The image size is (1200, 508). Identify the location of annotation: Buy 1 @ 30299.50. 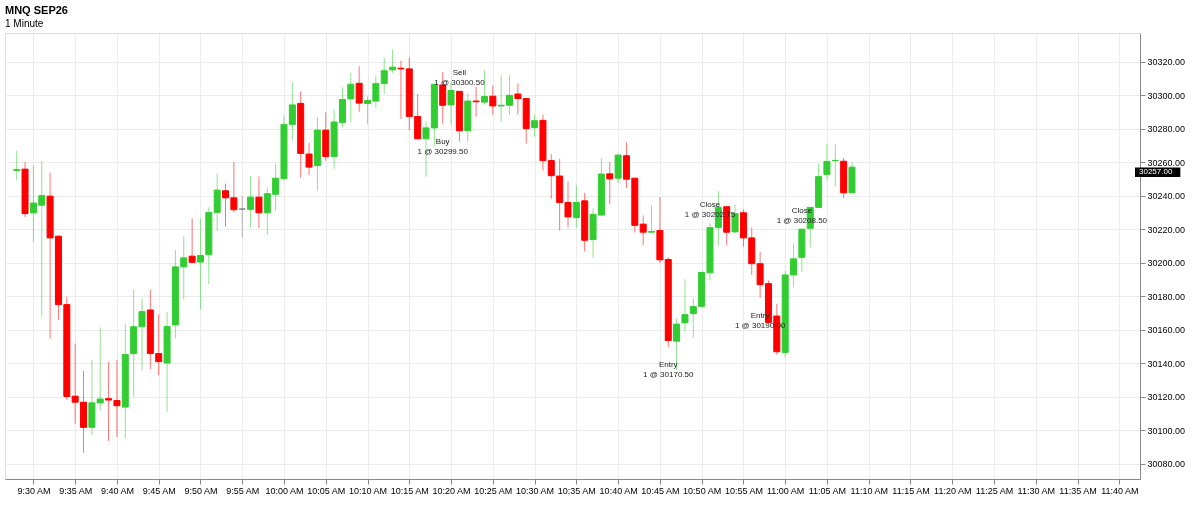
(443, 146).